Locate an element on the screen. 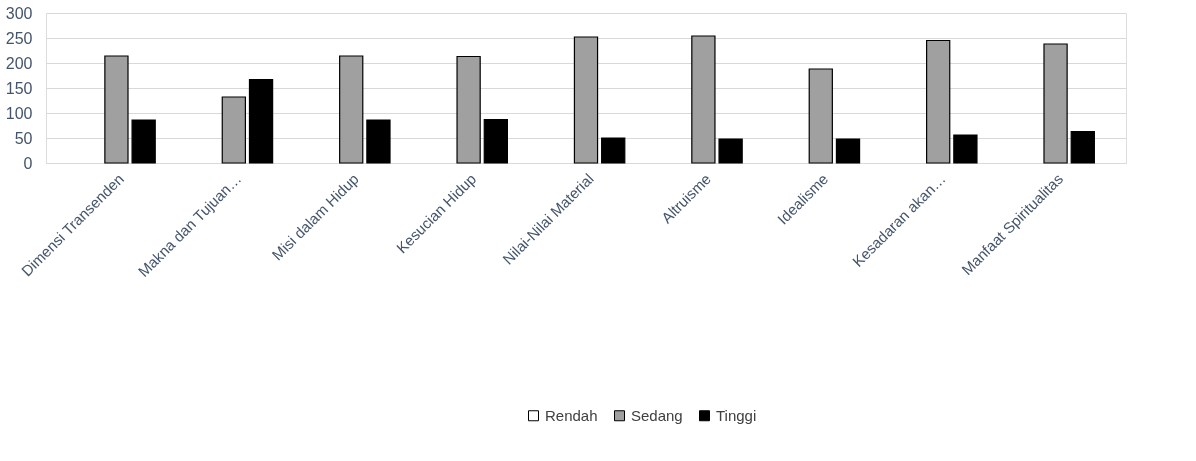  y-tick-label: 150 is located at coordinates (19, 88).